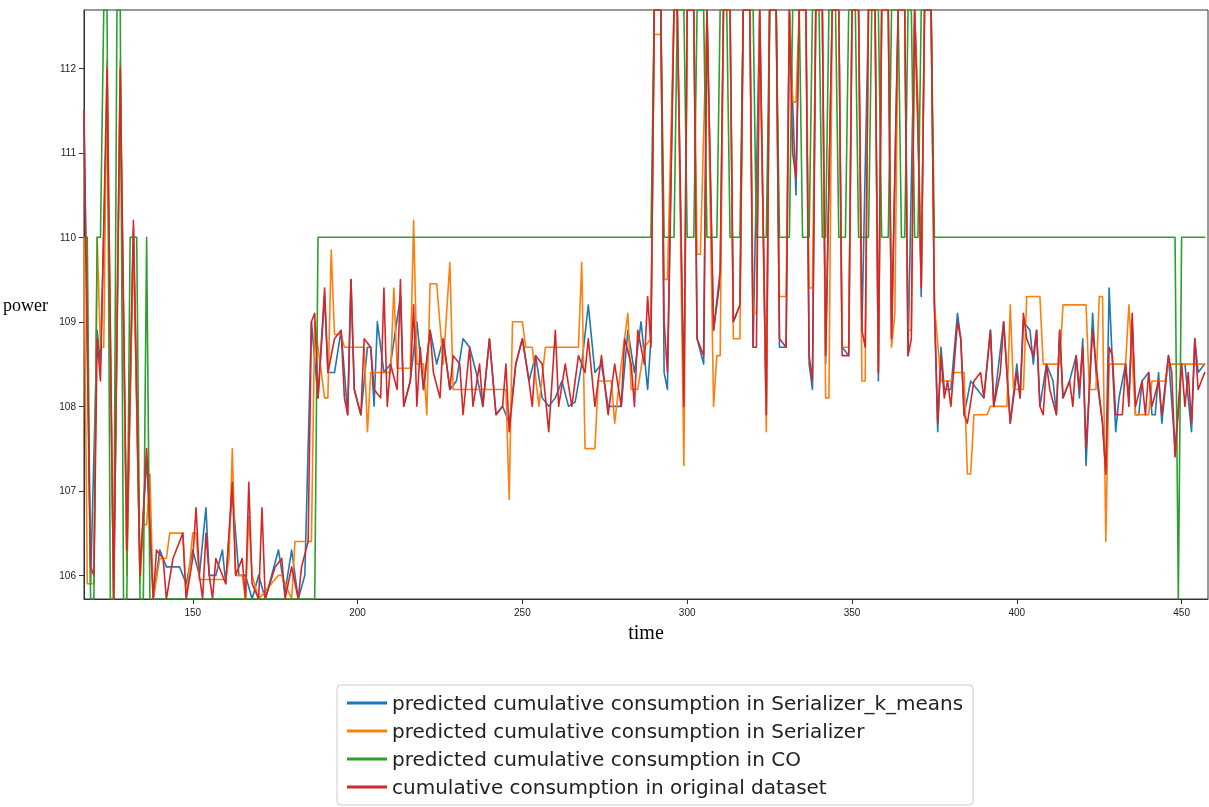 This screenshot has width=1209, height=807. What do you see at coordinates (1182, 612) in the screenshot?
I see `x-tick-label: 450` at bounding box center [1182, 612].